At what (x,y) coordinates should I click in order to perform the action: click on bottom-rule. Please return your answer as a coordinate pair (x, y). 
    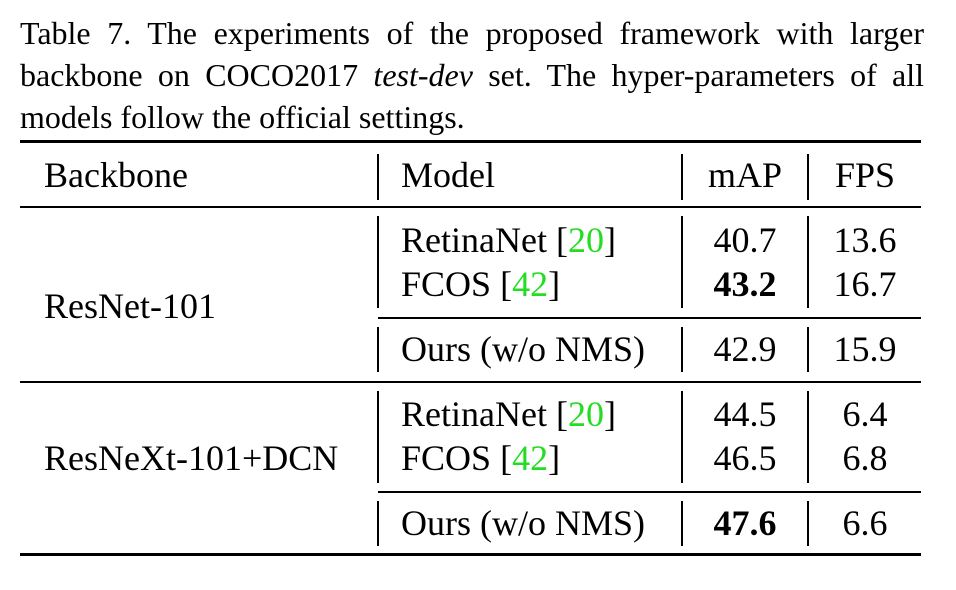
    Looking at the image, I should click on (470, 554).